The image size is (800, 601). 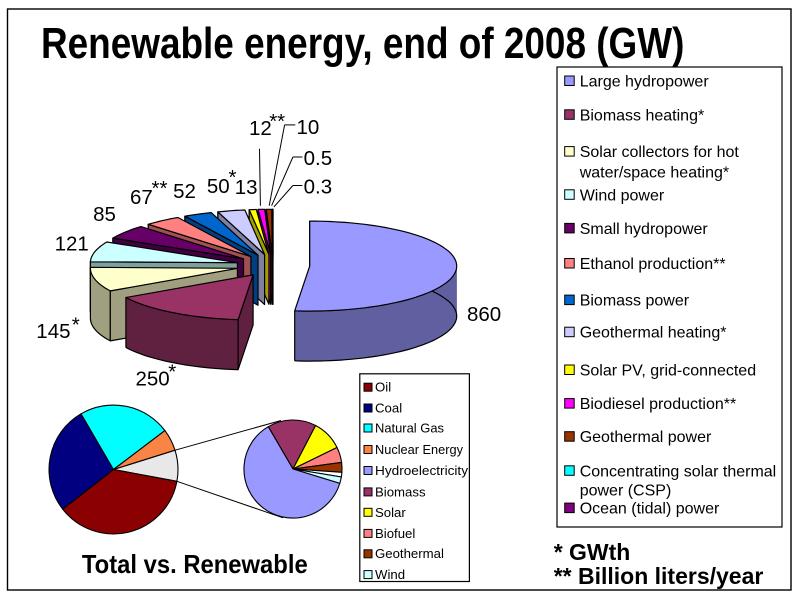 What do you see at coordinates (218, 186) in the screenshot?
I see `svg-text: 50` at bounding box center [218, 186].